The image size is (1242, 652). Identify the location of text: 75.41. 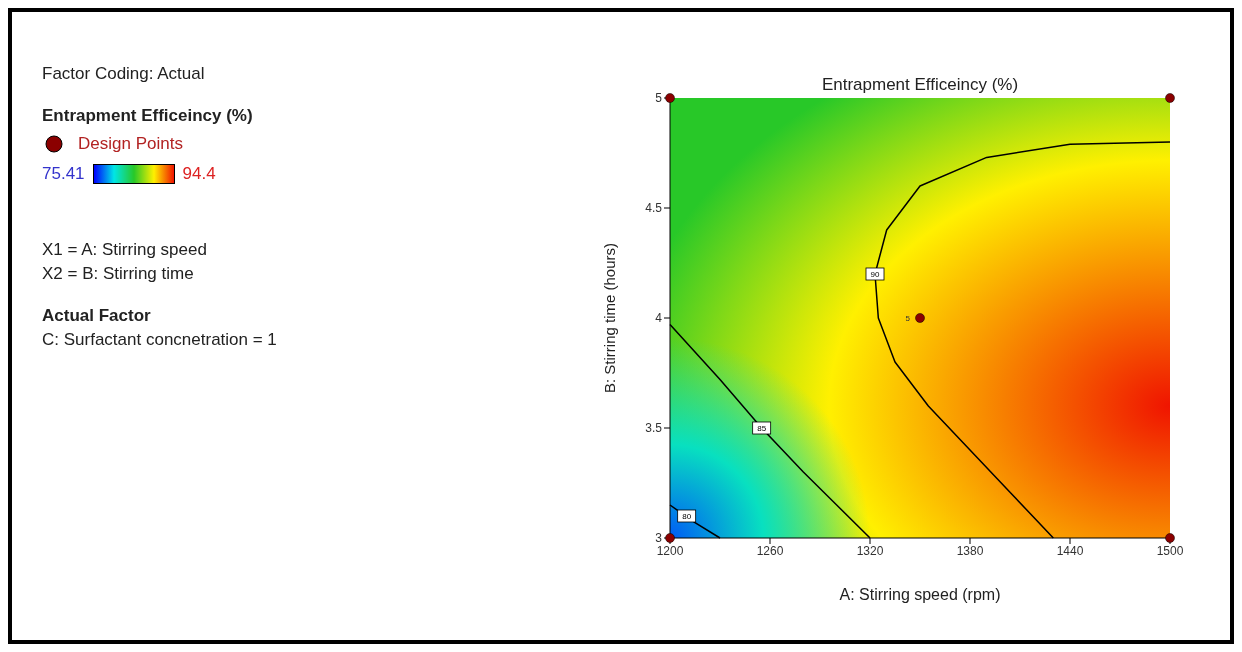
(63, 174).